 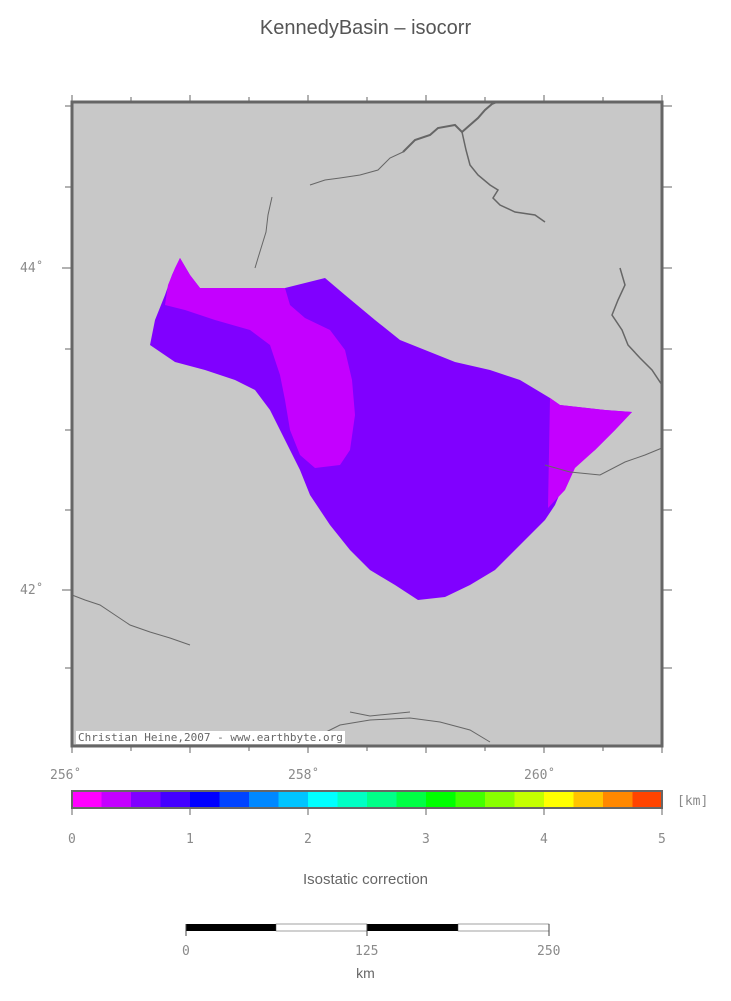 I want to click on river-south, so click(x=405, y=727).